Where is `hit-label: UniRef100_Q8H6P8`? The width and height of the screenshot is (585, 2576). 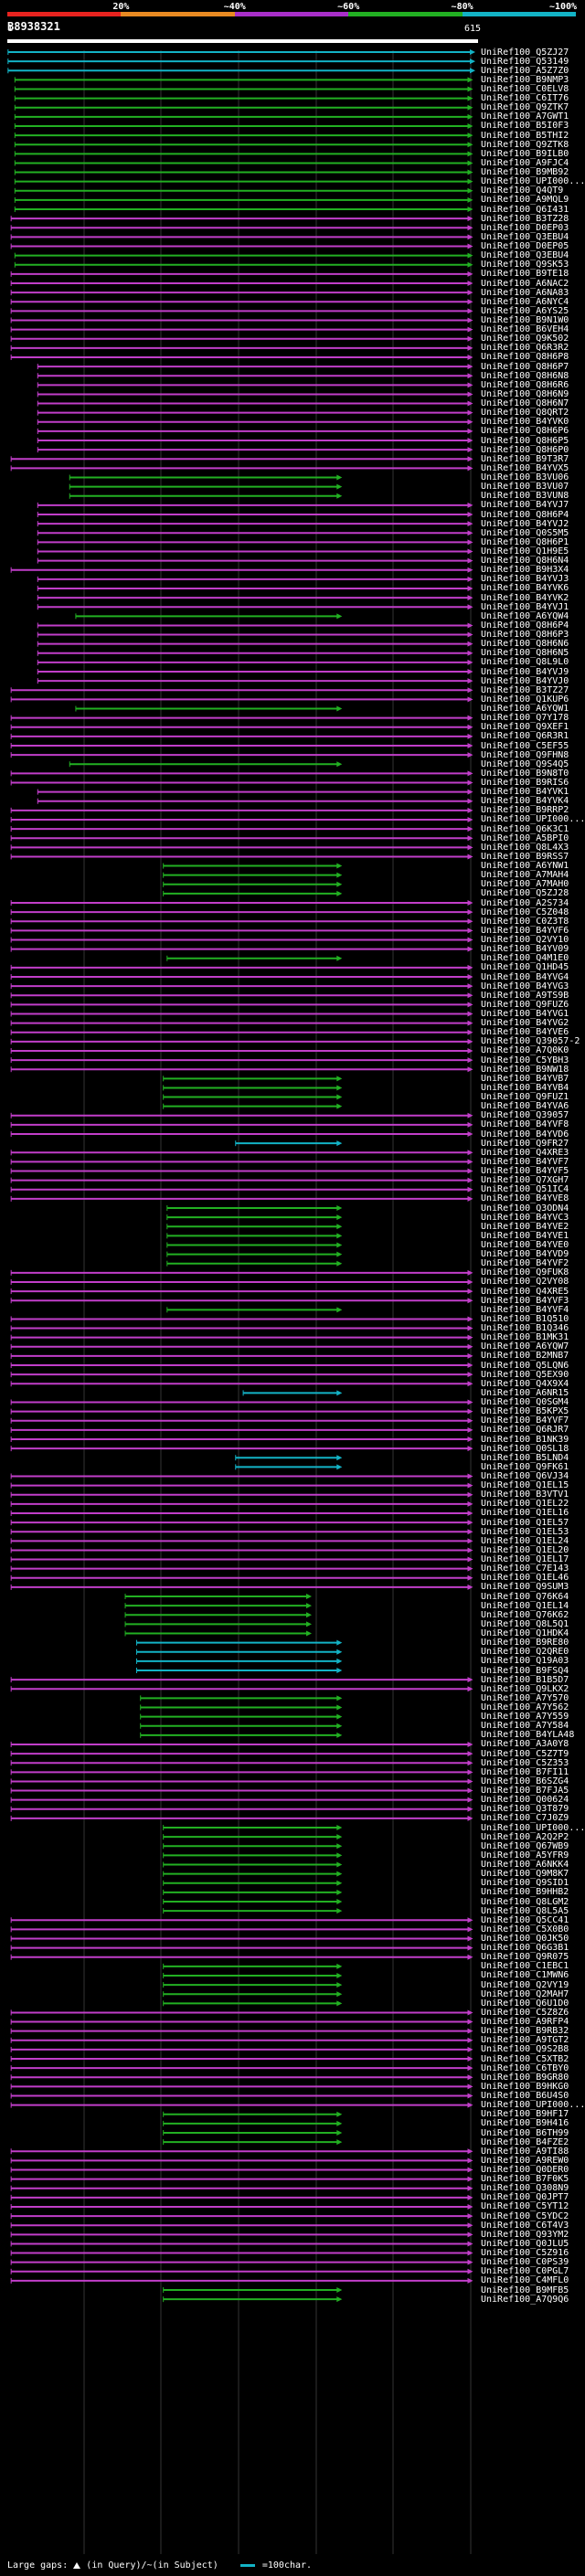 hit-label: UniRef100_Q8H6P8 is located at coordinates (525, 357).